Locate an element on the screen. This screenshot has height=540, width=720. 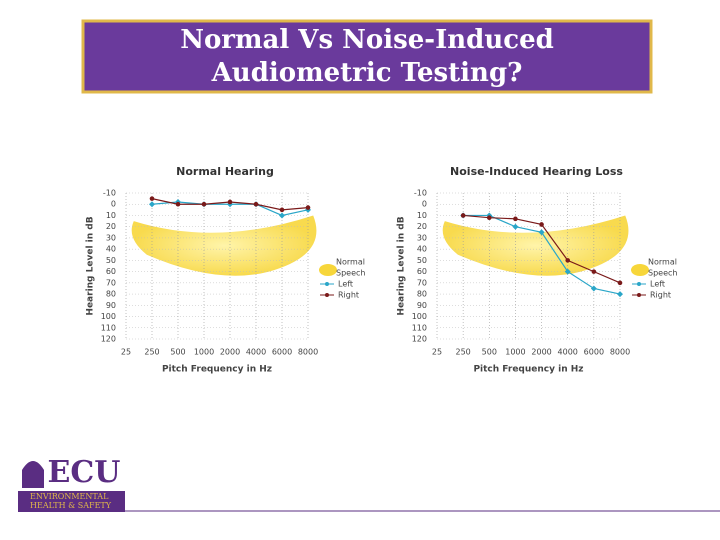
slide-title: Normal Vs Noise-Induced is located at coordinates (367, 40).